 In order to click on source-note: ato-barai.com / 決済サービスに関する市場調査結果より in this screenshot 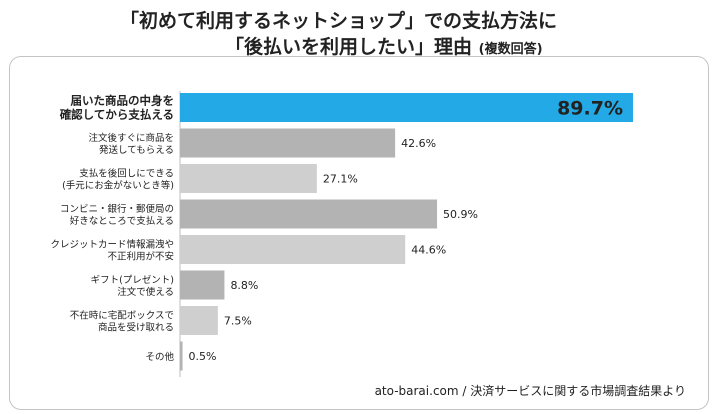, I will do `click(530, 391)`.